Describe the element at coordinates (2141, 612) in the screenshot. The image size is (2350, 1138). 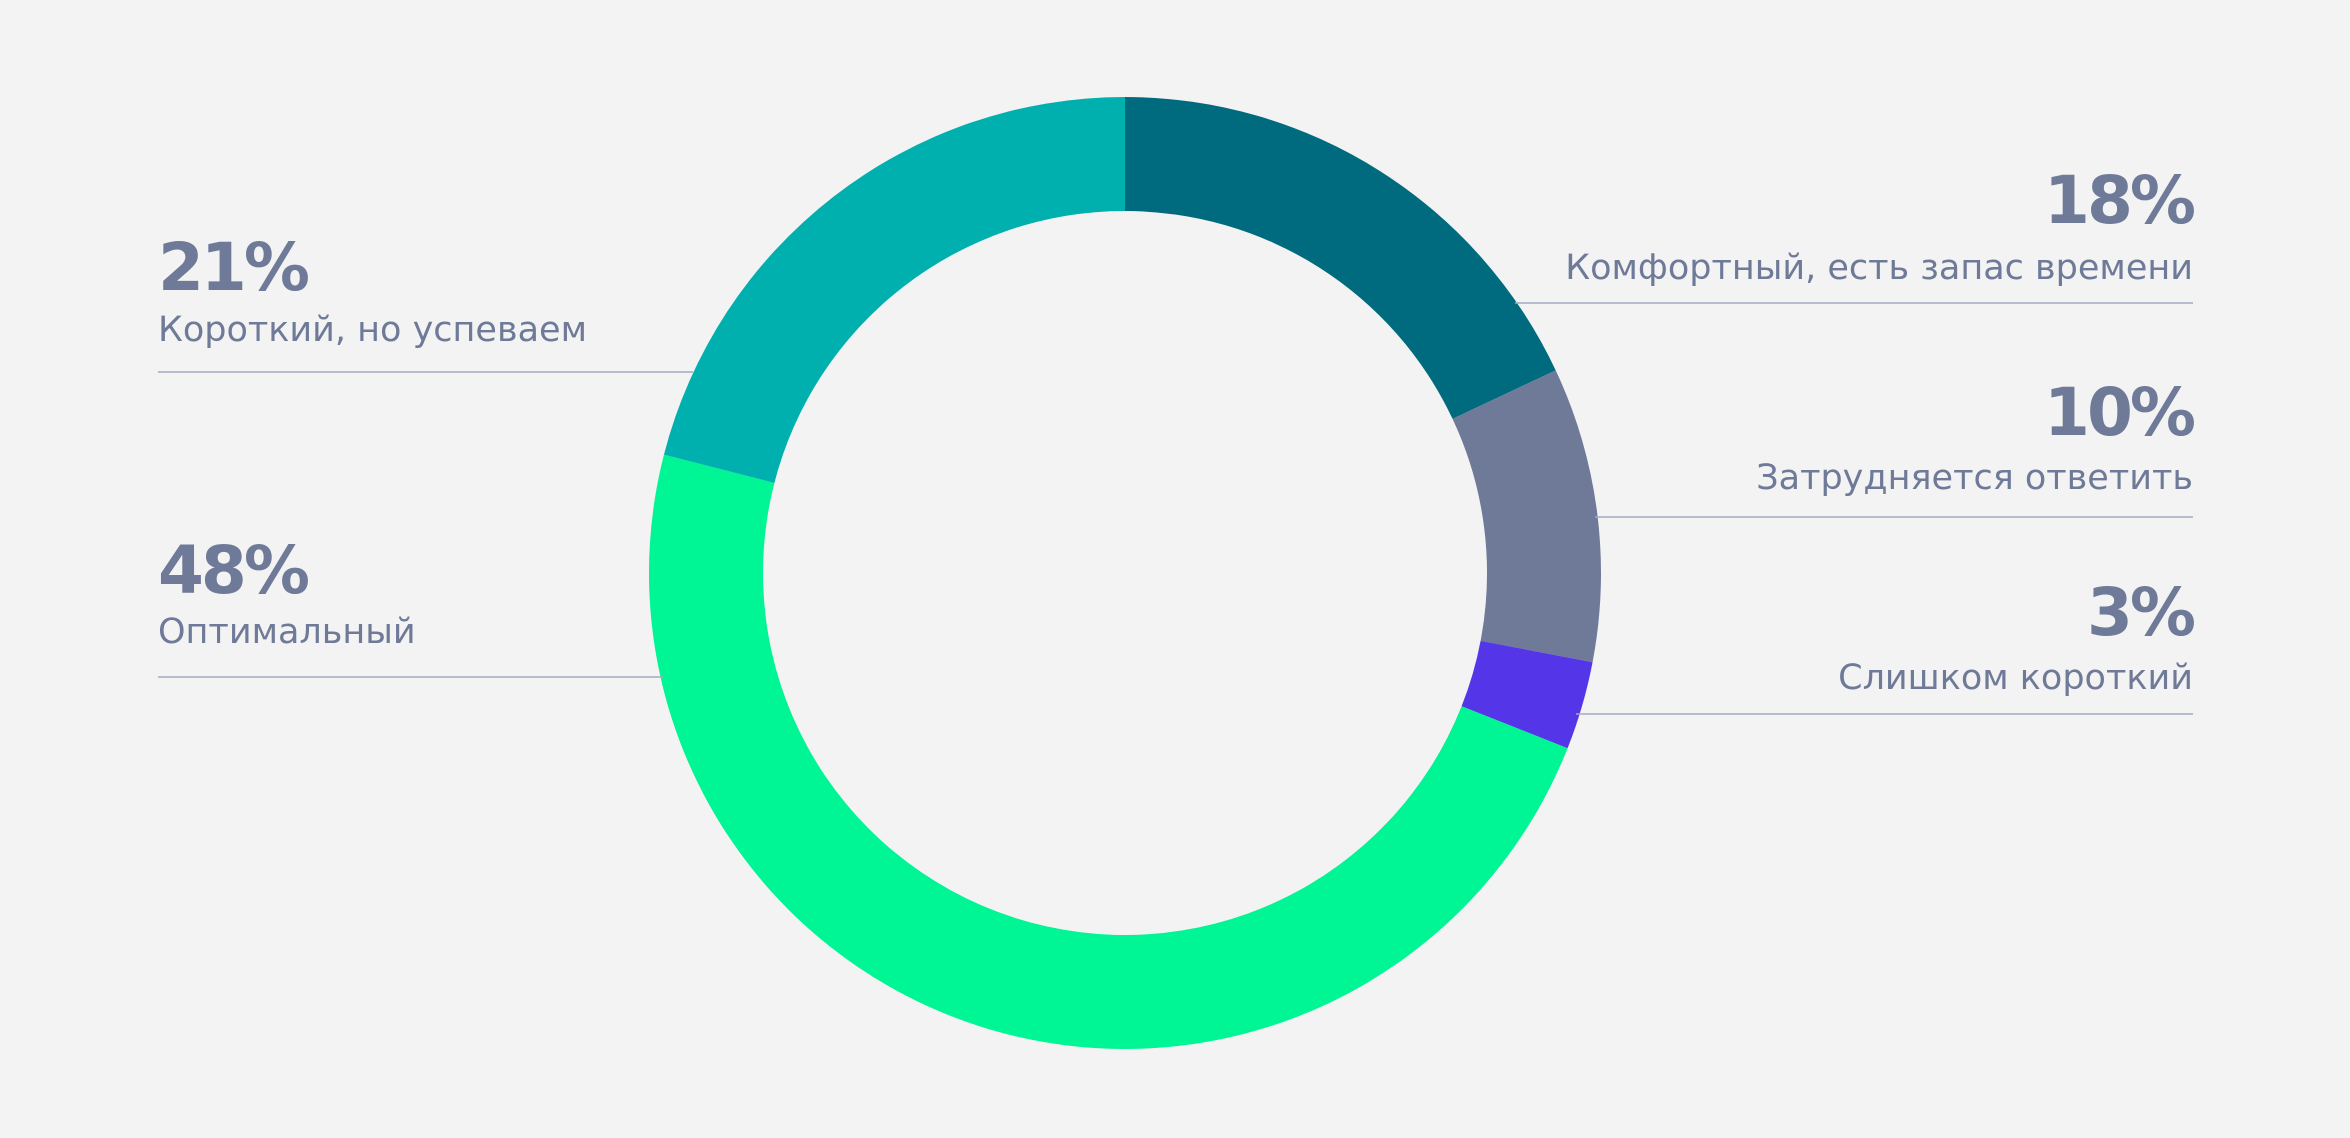
I see `data-label-too-short-percent: 3%` at that location.